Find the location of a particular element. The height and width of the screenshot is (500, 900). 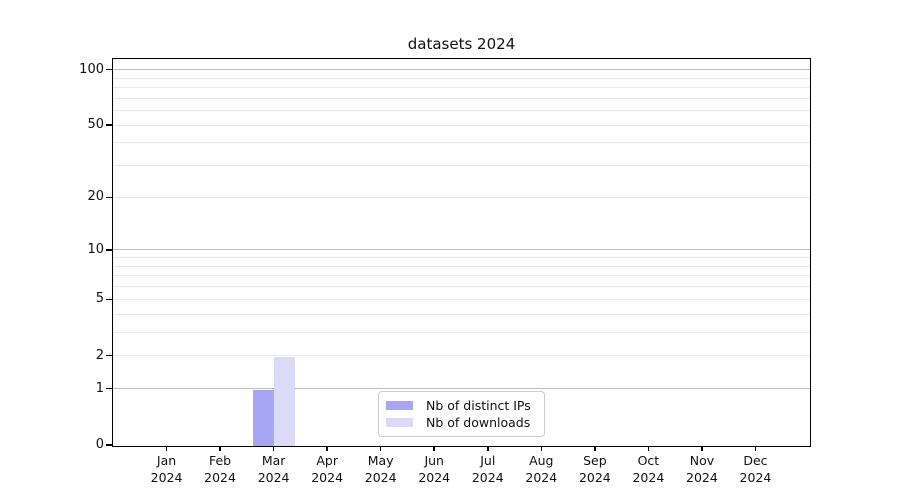

x-tick-month: Aug is located at coordinates (541, 460).